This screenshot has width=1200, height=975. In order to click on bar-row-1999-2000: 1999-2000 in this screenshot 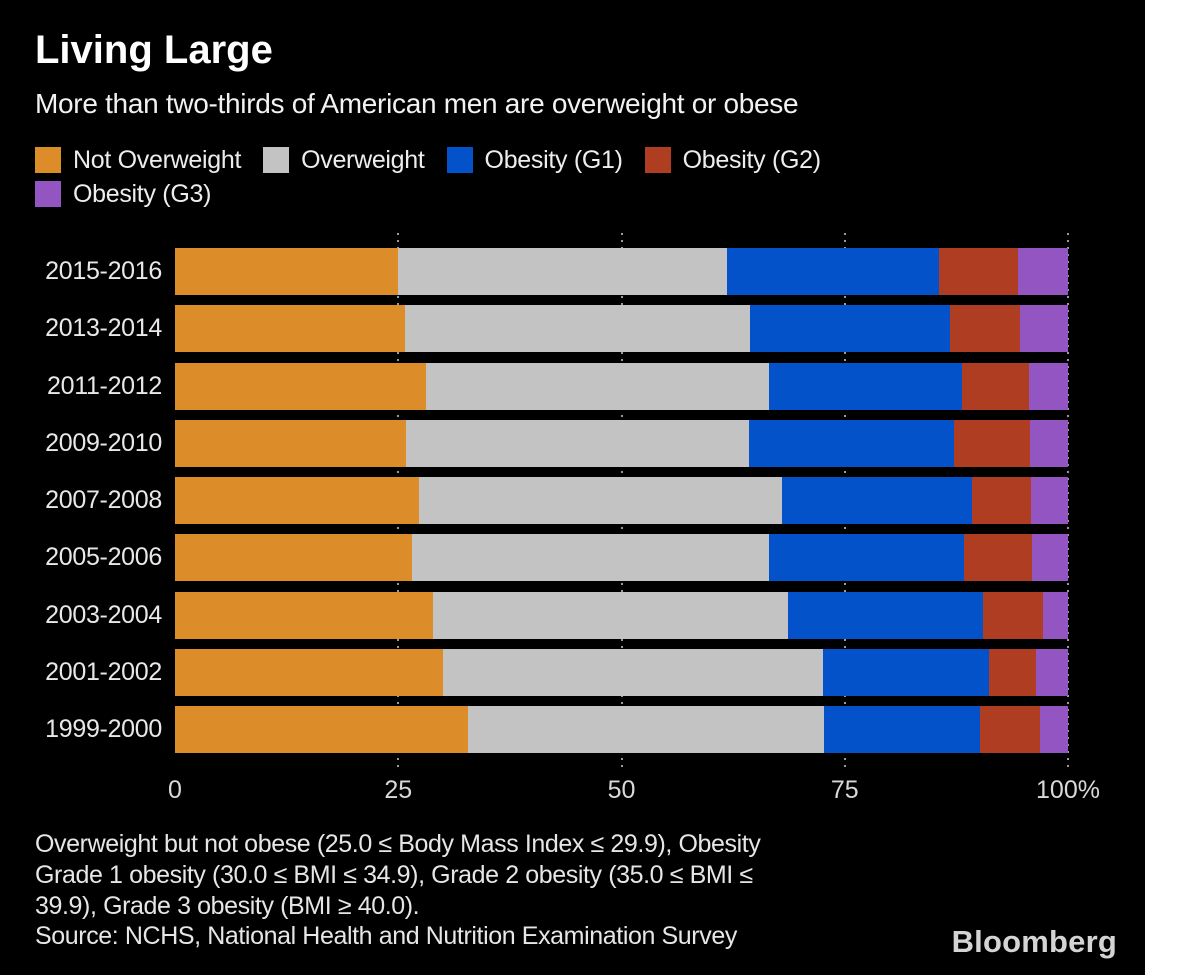, I will do `click(572, 729)`.